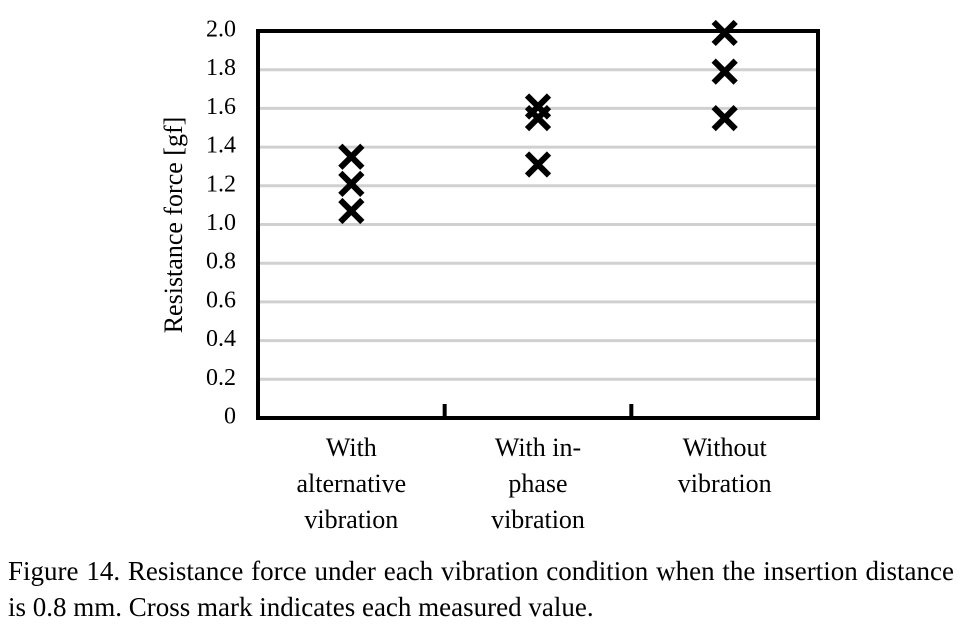 This screenshot has height=631, width=962. What do you see at coordinates (221, 223) in the screenshot?
I see `y-tick-label: 1.0` at bounding box center [221, 223].